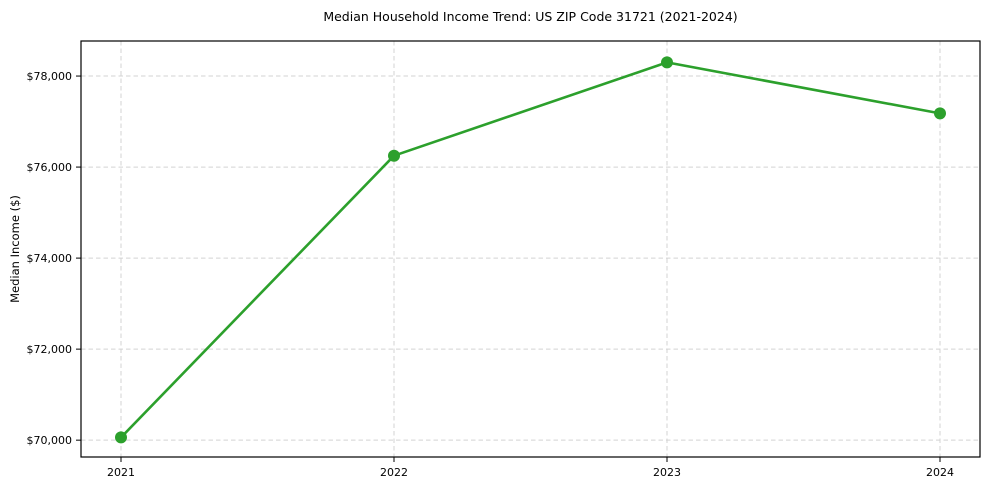 This screenshot has width=989, height=490. Describe the element at coordinates (940, 472) in the screenshot. I see `x-tick-label: 2024` at that location.